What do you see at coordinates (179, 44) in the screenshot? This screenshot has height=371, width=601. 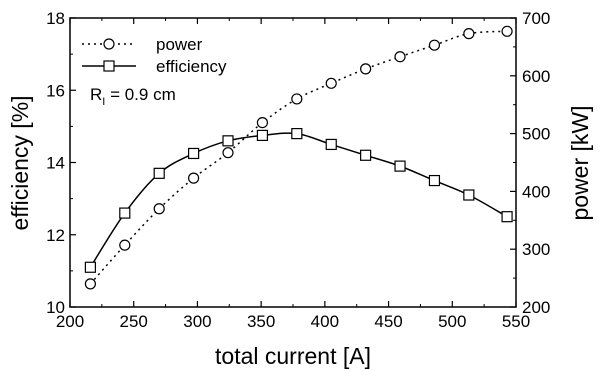 I see `legend-power-label: power` at bounding box center [179, 44].